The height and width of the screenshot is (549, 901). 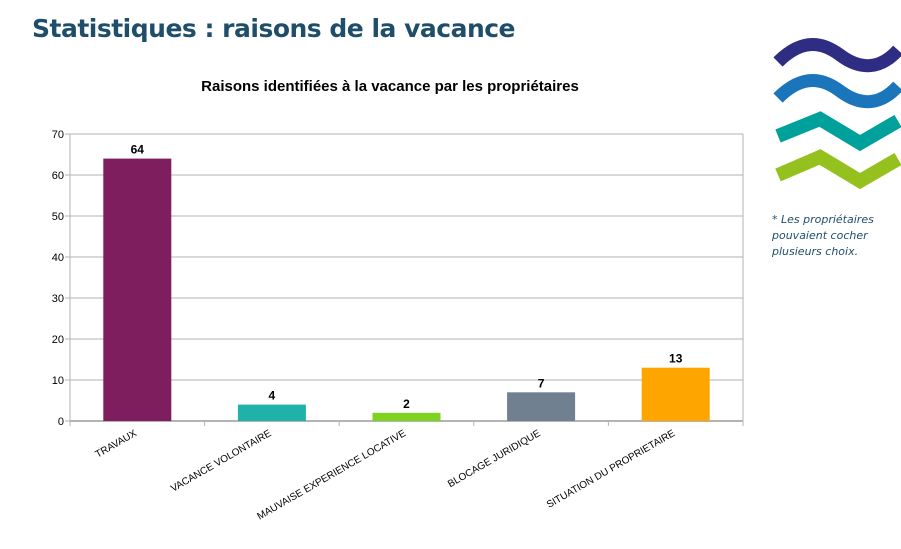 What do you see at coordinates (138, 150) in the screenshot?
I see `data-label: 64` at bounding box center [138, 150].